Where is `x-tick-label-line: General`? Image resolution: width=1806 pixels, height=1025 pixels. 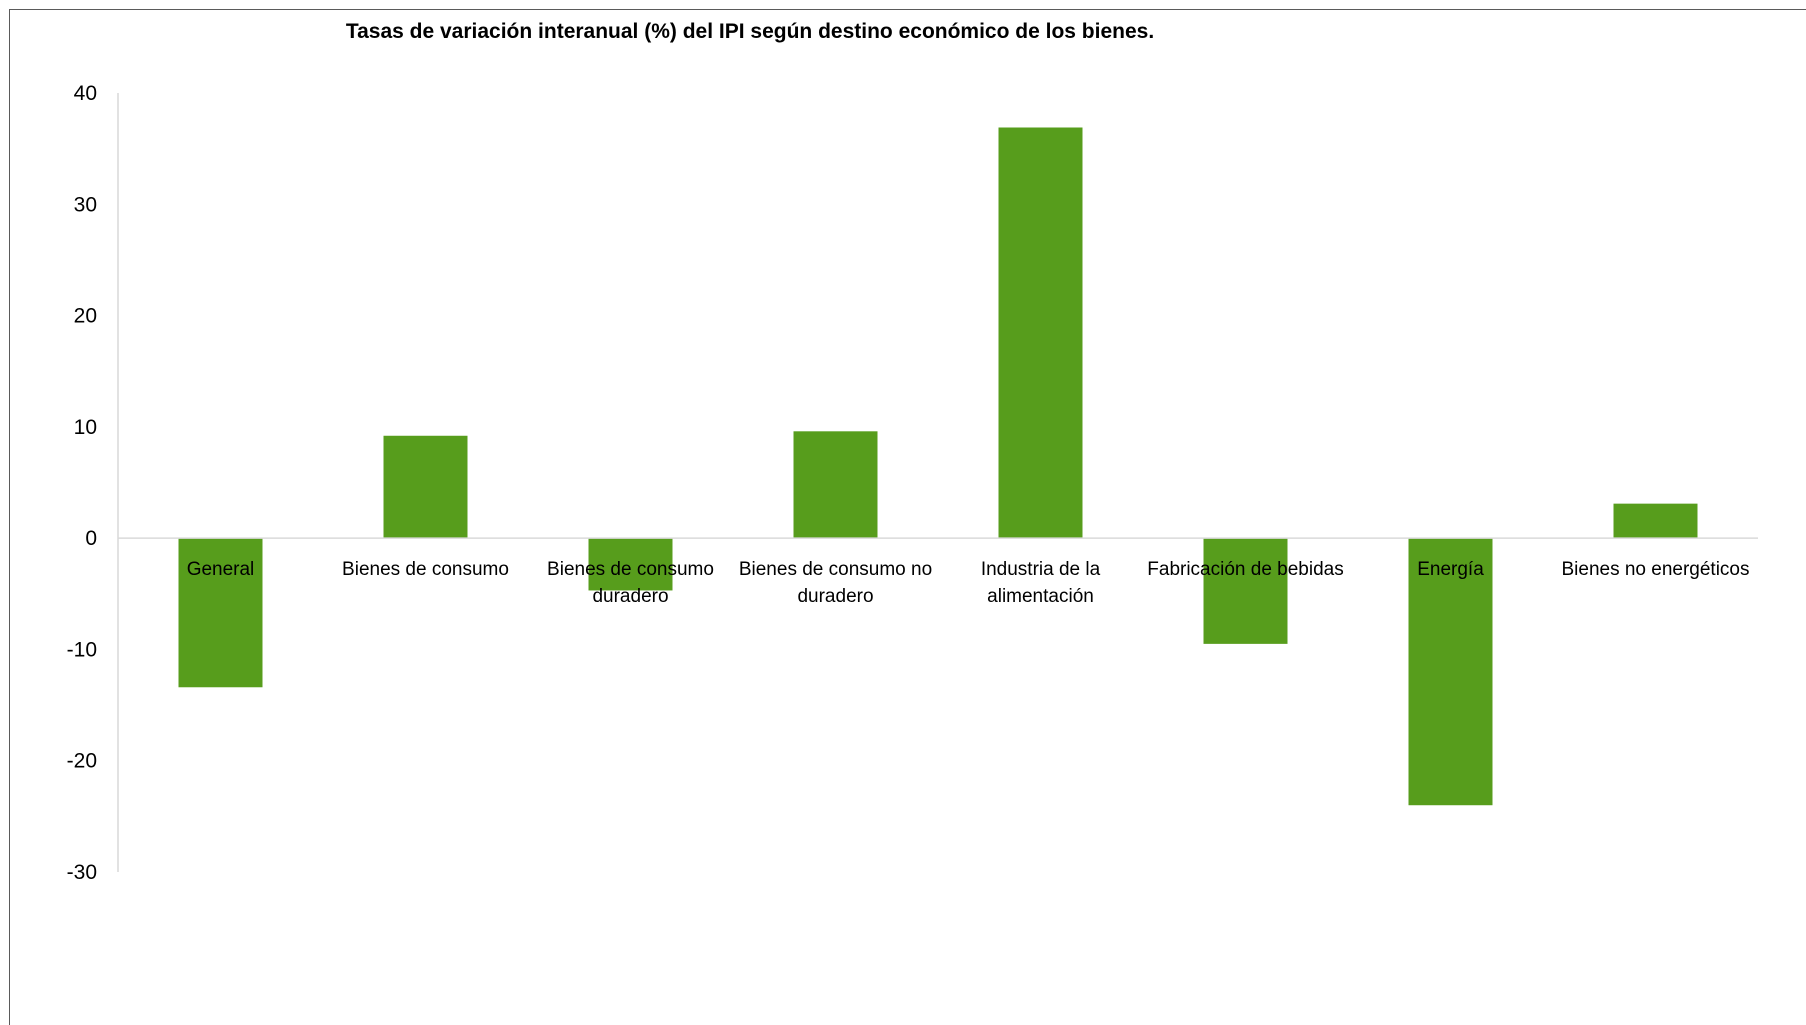 x-tick-label-line: General is located at coordinates (221, 569).